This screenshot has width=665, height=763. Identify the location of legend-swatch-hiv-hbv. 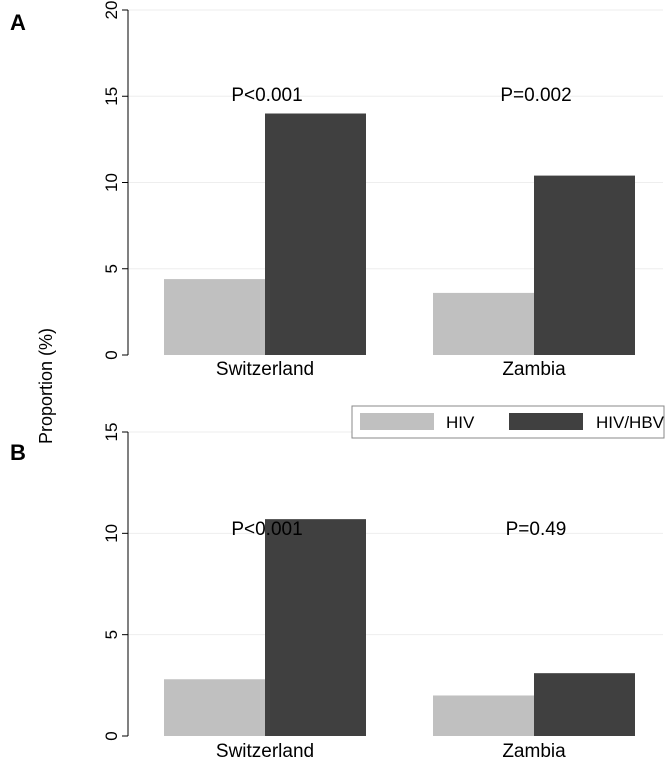
(546, 421).